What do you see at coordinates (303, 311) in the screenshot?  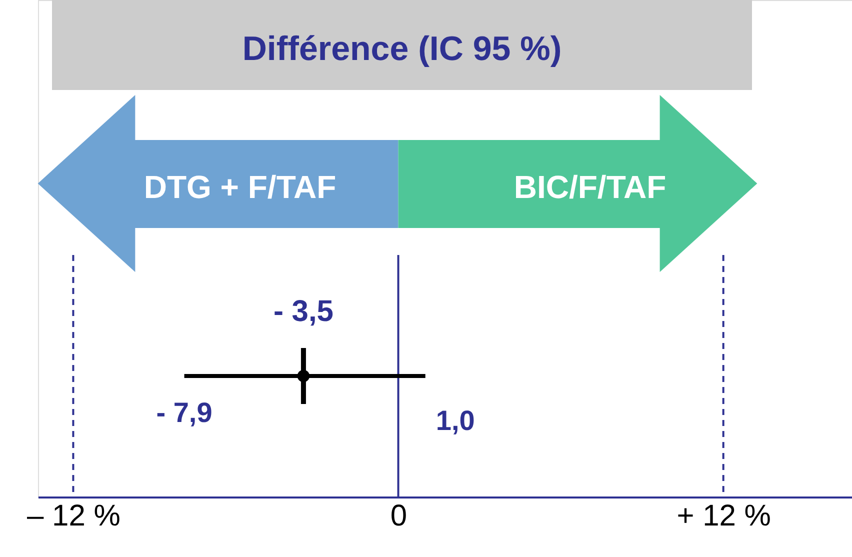 I see `data-label: - 3,5` at bounding box center [303, 311].